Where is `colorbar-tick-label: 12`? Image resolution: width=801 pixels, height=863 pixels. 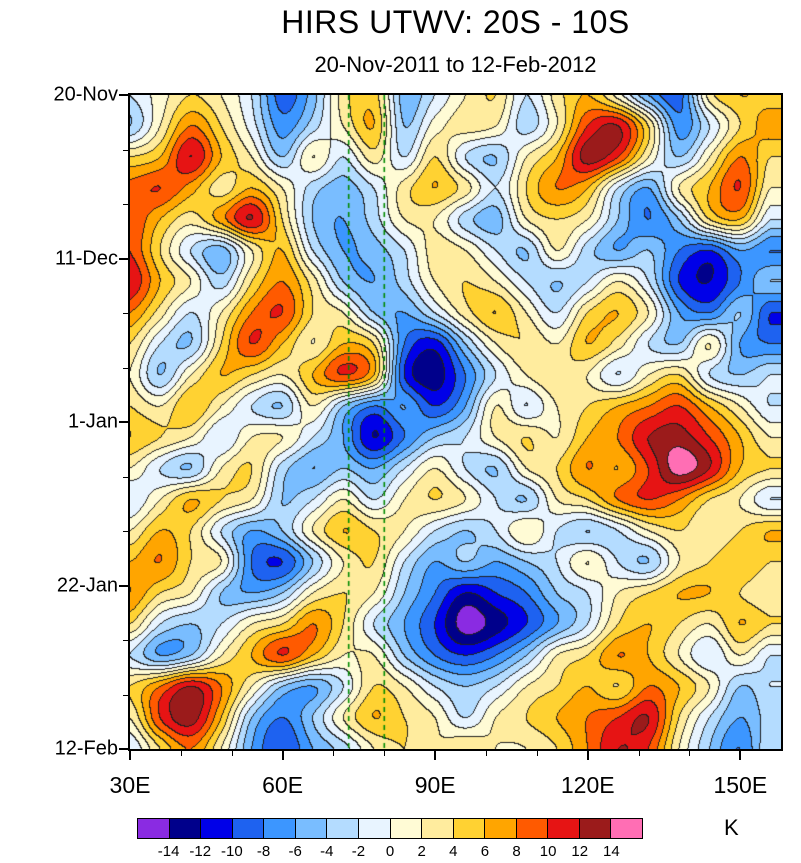 colorbar-tick-label: 12 is located at coordinates (580, 851).